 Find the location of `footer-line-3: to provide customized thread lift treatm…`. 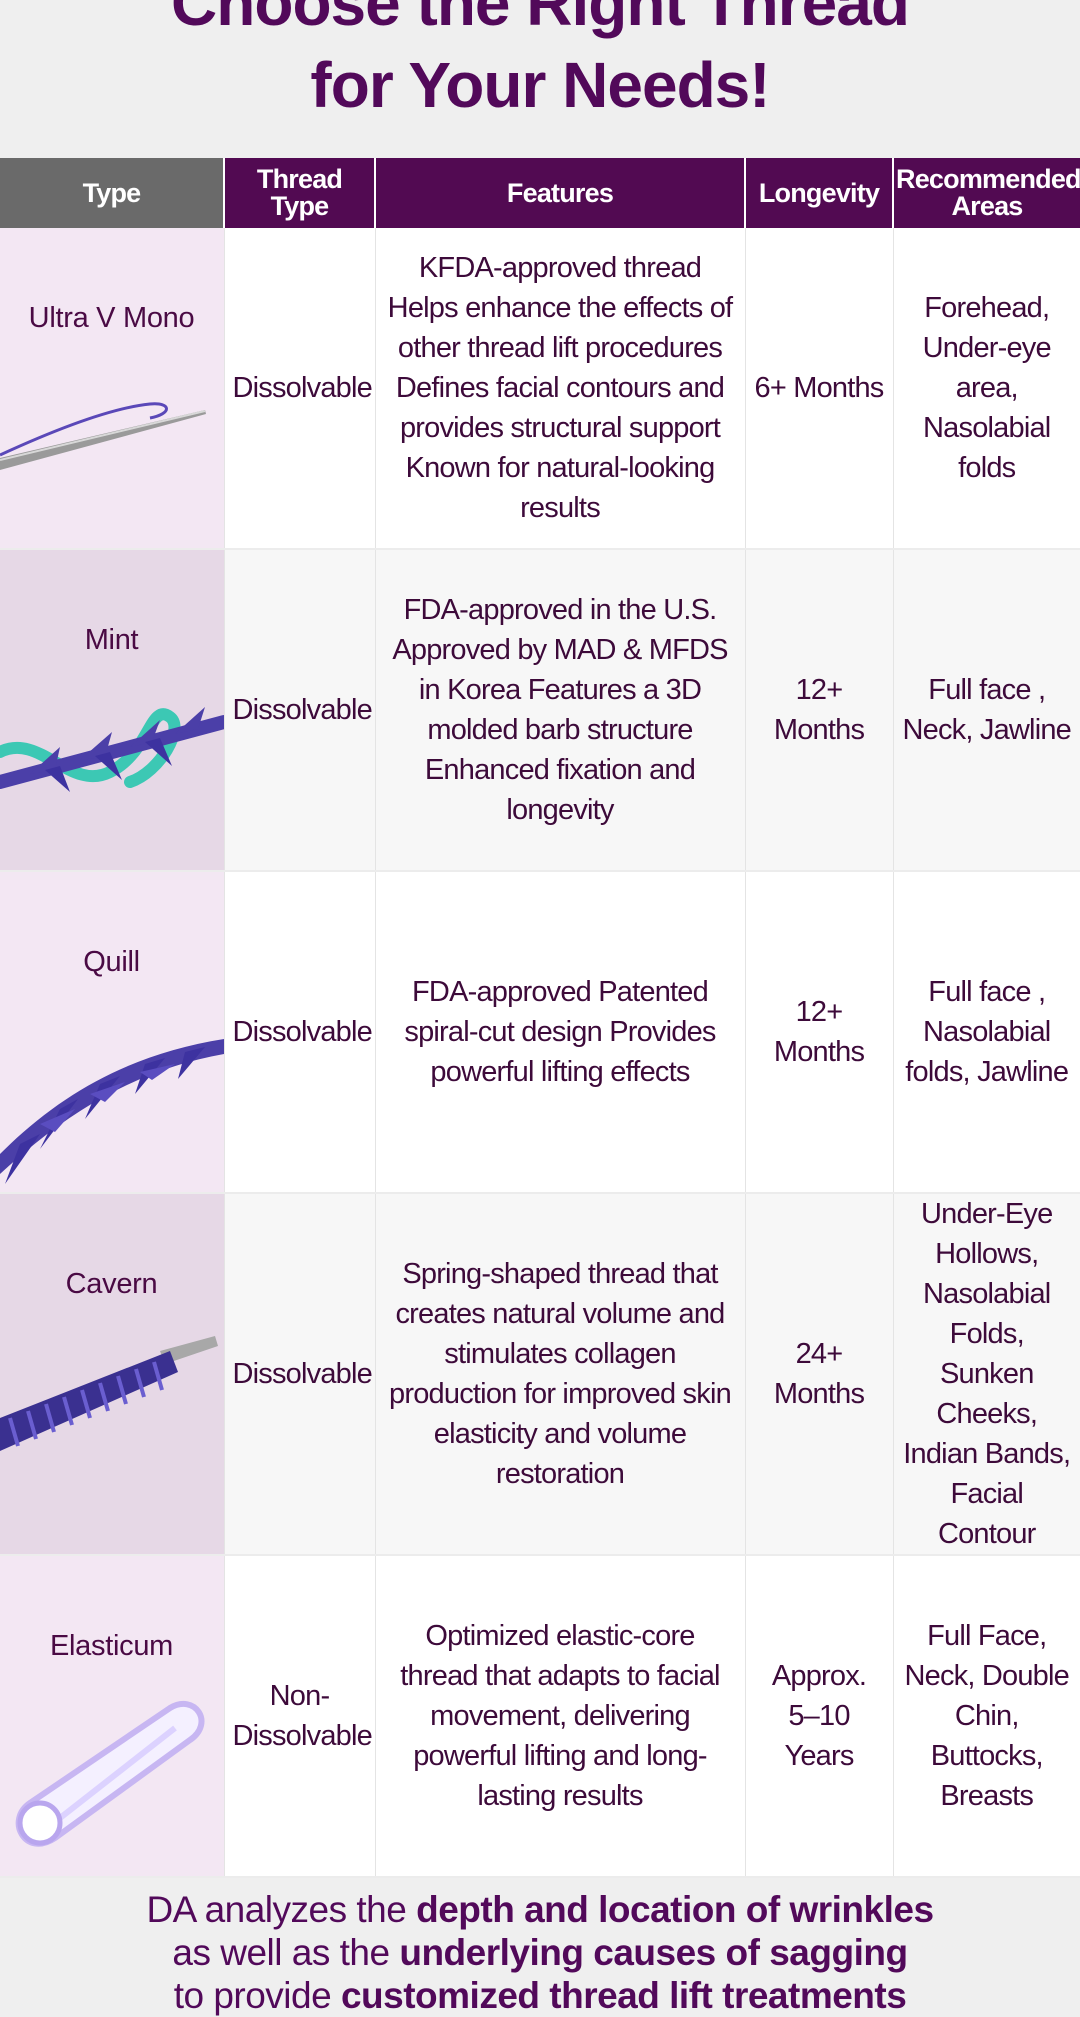

footer-line-3: to provide customized thread lift treatm… is located at coordinates (540, 1995).